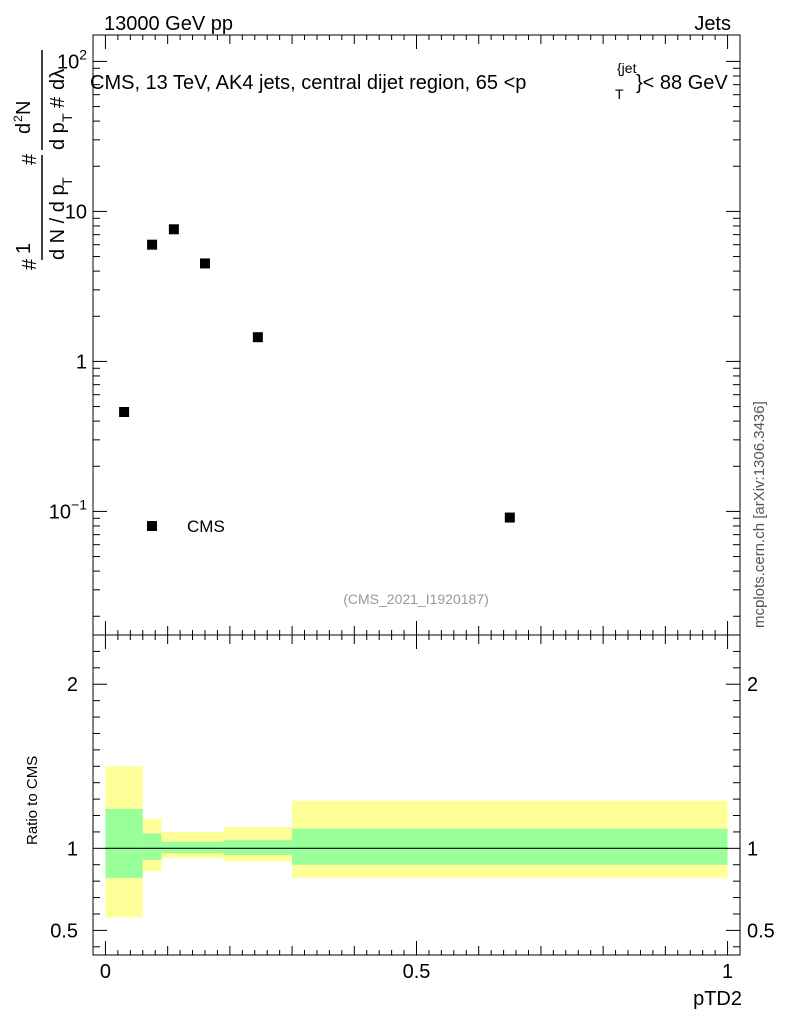 The width and height of the screenshot is (786, 1024). I want to click on data-points, so click(317, 373).